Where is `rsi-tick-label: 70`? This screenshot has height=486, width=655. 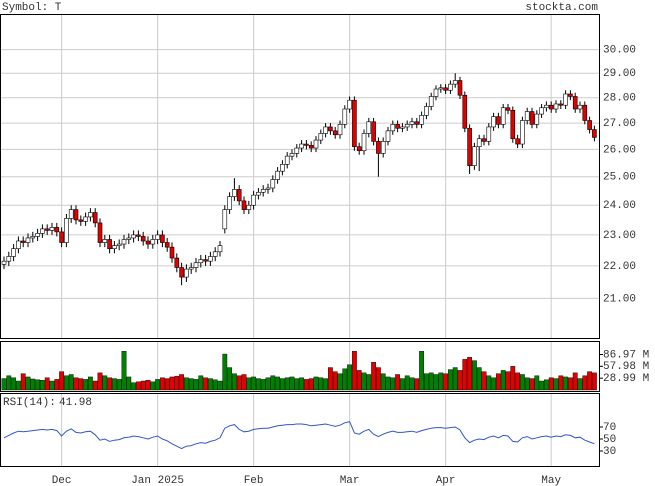 rsi-tick-label: 70 is located at coordinates (609, 428).